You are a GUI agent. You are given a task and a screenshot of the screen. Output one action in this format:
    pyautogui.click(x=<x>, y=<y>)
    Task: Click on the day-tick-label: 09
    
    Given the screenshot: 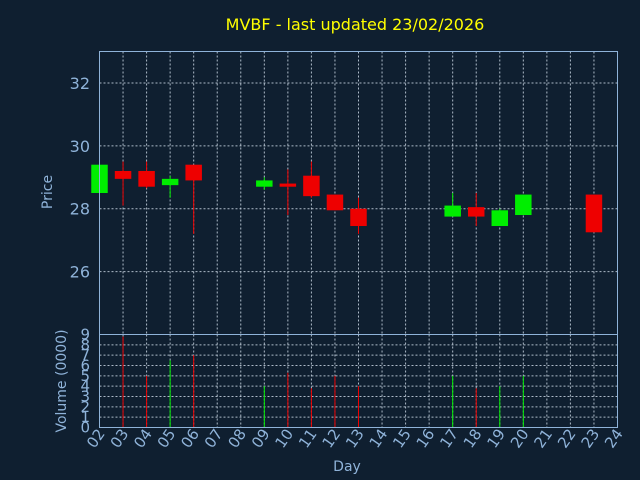 What is the action you would take?
    pyautogui.click(x=261, y=438)
    